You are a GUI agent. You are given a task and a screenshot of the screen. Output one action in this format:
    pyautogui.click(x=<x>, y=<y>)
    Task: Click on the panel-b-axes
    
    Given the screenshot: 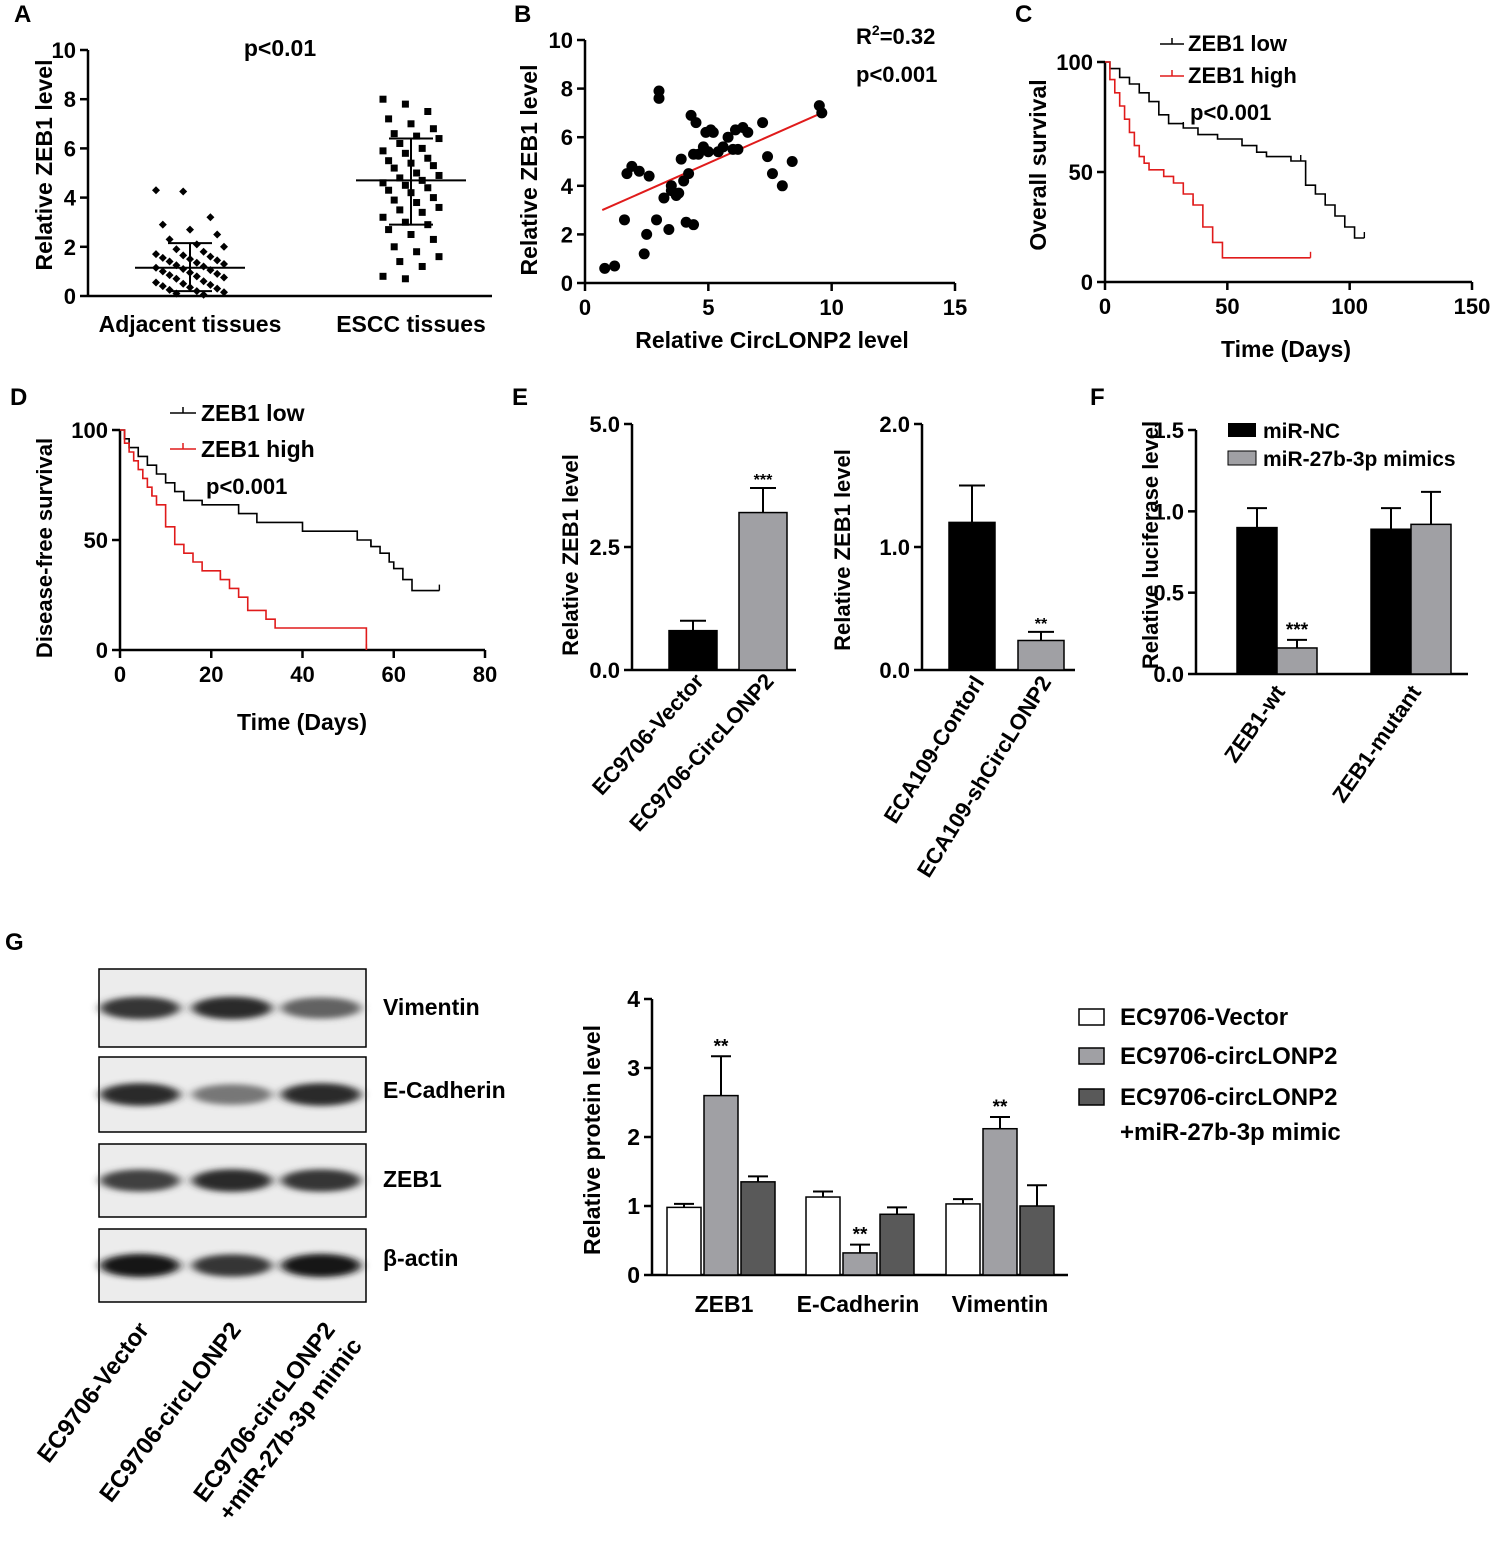 What is the action you would take?
    pyautogui.click(x=769, y=162)
    